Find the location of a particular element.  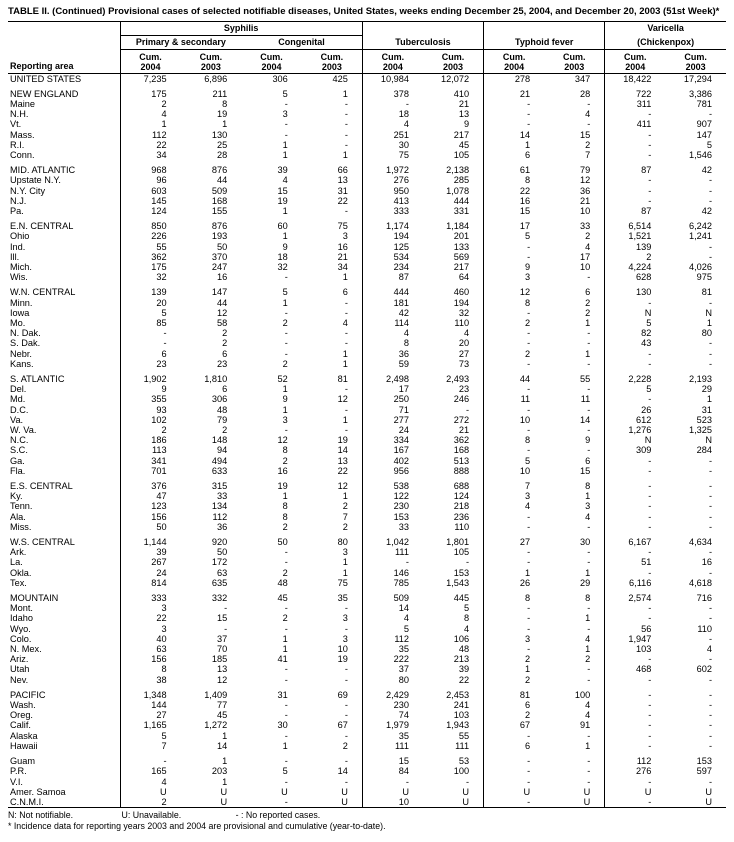

value-cell: 79 is located at coordinates (222, 419).